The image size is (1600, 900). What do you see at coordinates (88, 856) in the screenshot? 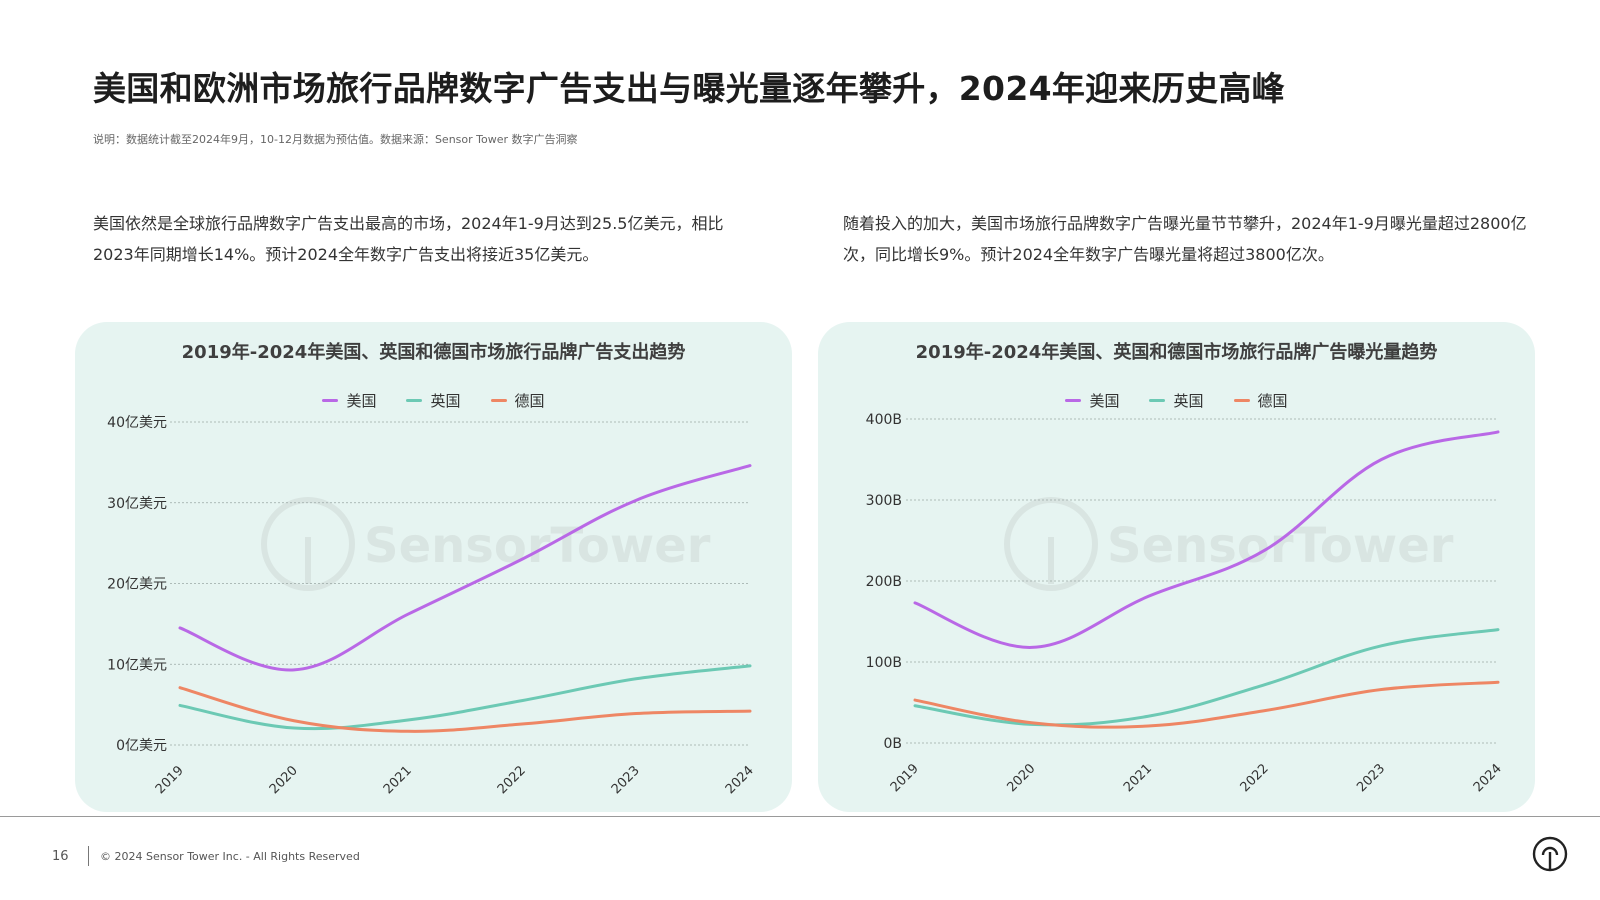
I see `footer-separator` at bounding box center [88, 856].